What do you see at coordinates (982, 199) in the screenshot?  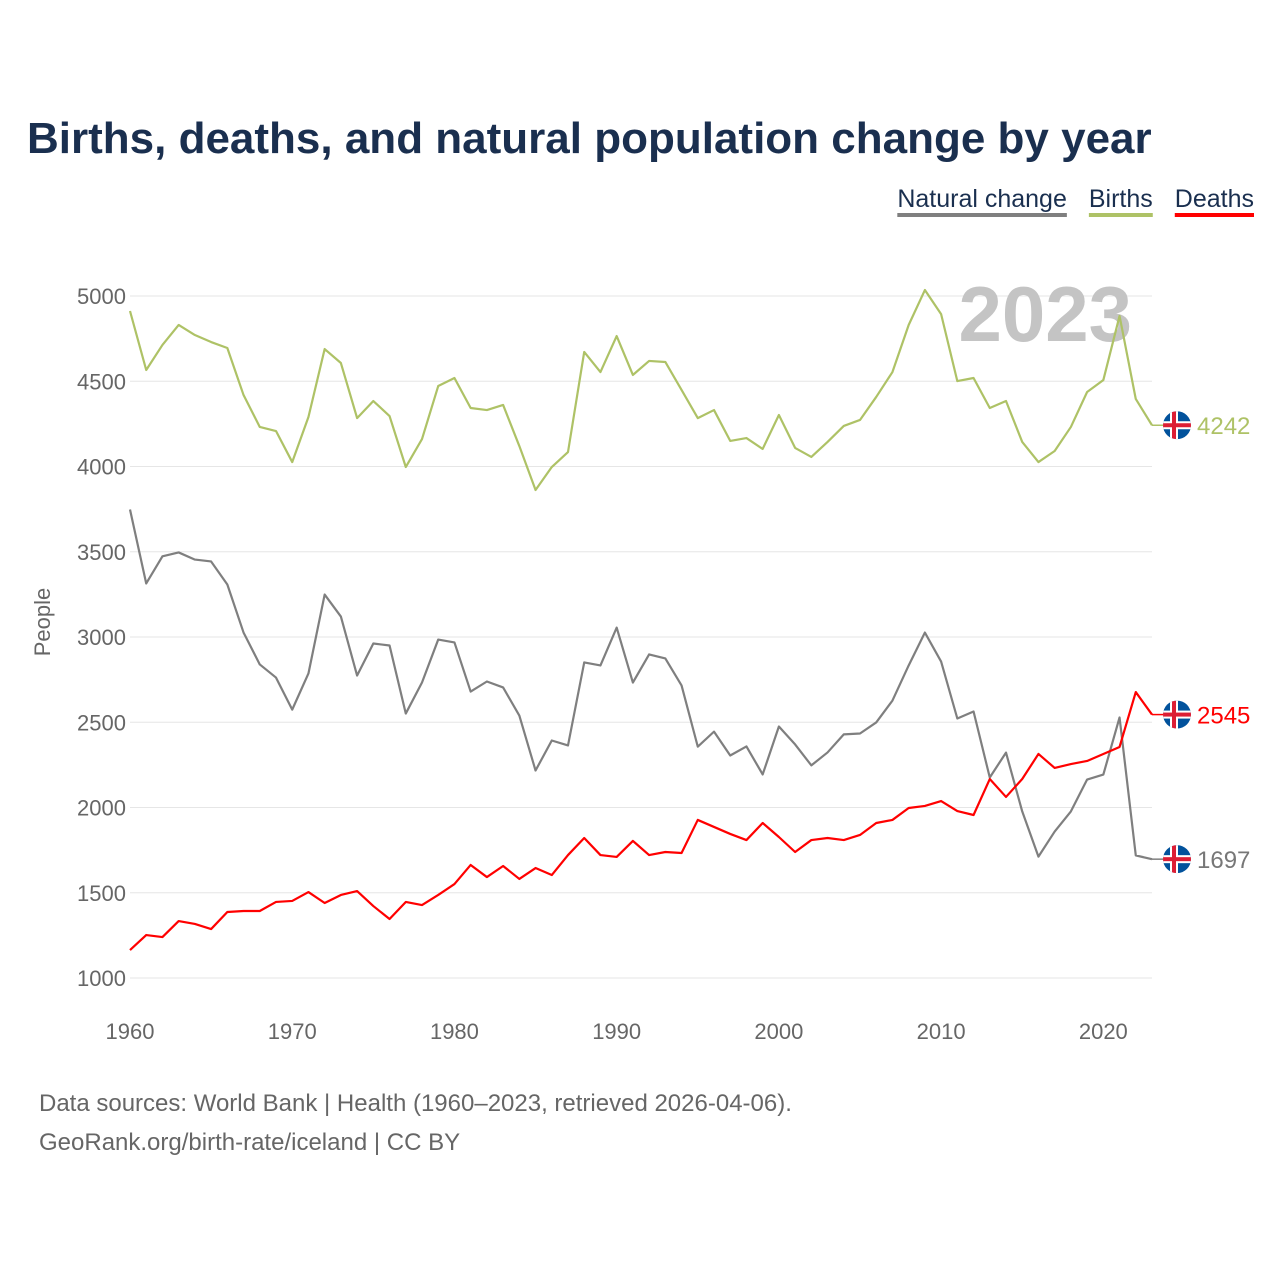 I see `legend-item-natural-change: Natural change` at bounding box center [982, 199].